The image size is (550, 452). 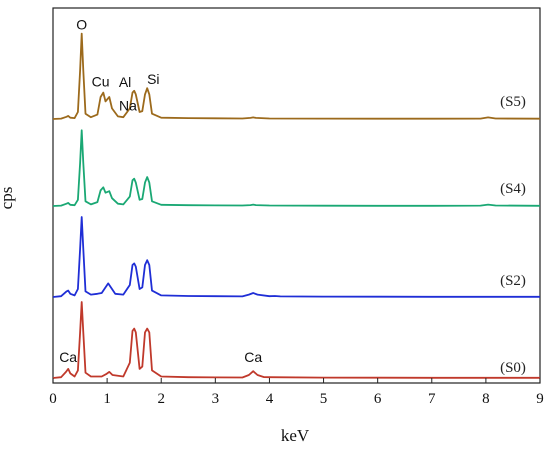 What do you see at coordinates (513, 189) in the screenshot?
I see `series-label-1: (S4)` at bounding box center [513, 189].